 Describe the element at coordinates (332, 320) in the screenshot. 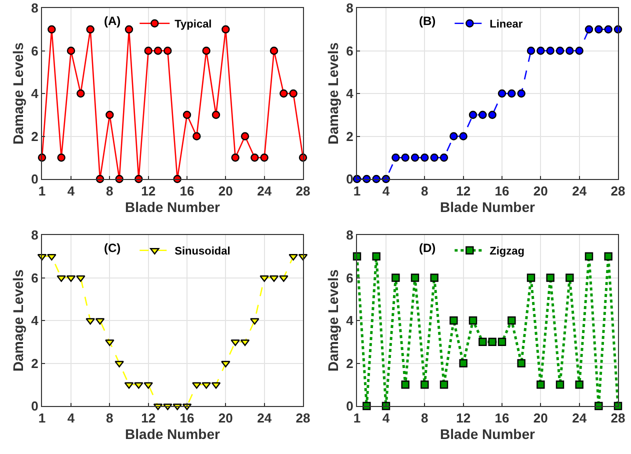

I see `y-axis-title: Damage Levels` at that location.